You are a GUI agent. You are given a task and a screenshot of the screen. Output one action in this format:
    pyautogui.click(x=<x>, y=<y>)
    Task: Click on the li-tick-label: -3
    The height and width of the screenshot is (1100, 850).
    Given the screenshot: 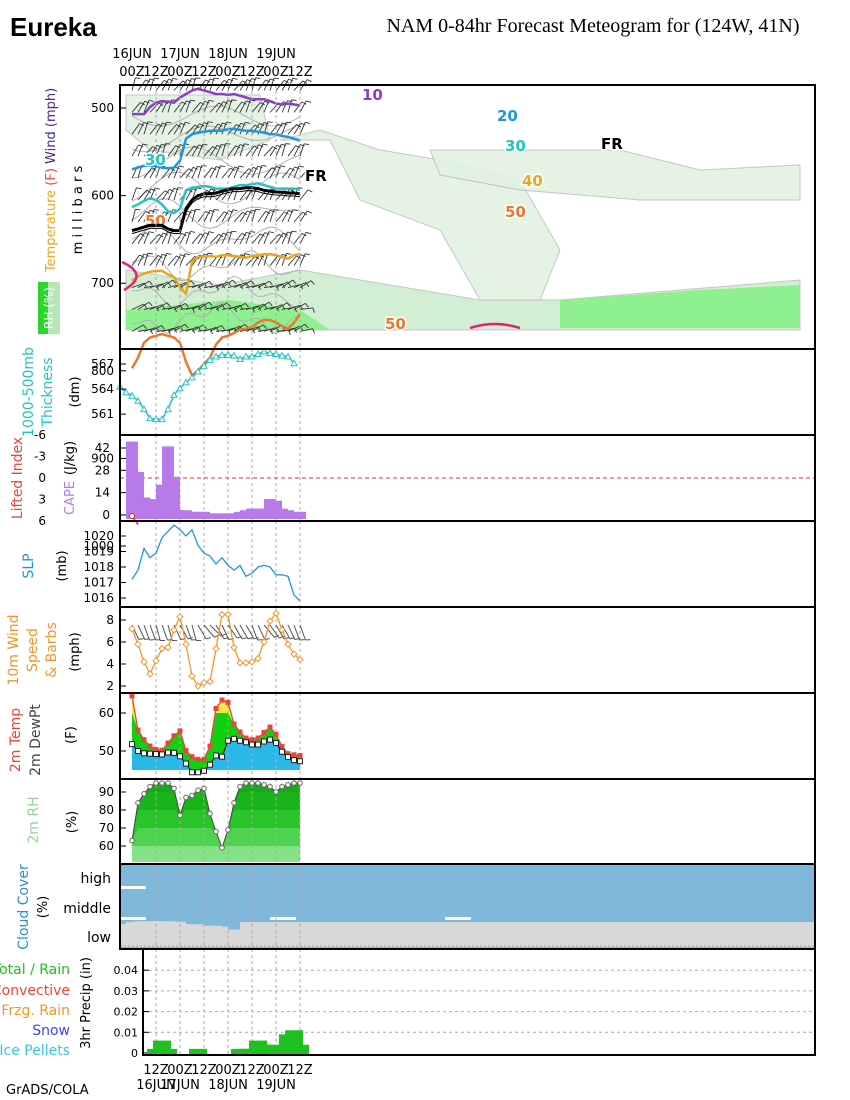 What is the action you would take?
    pyautogui.click(x=40, y=457)
    